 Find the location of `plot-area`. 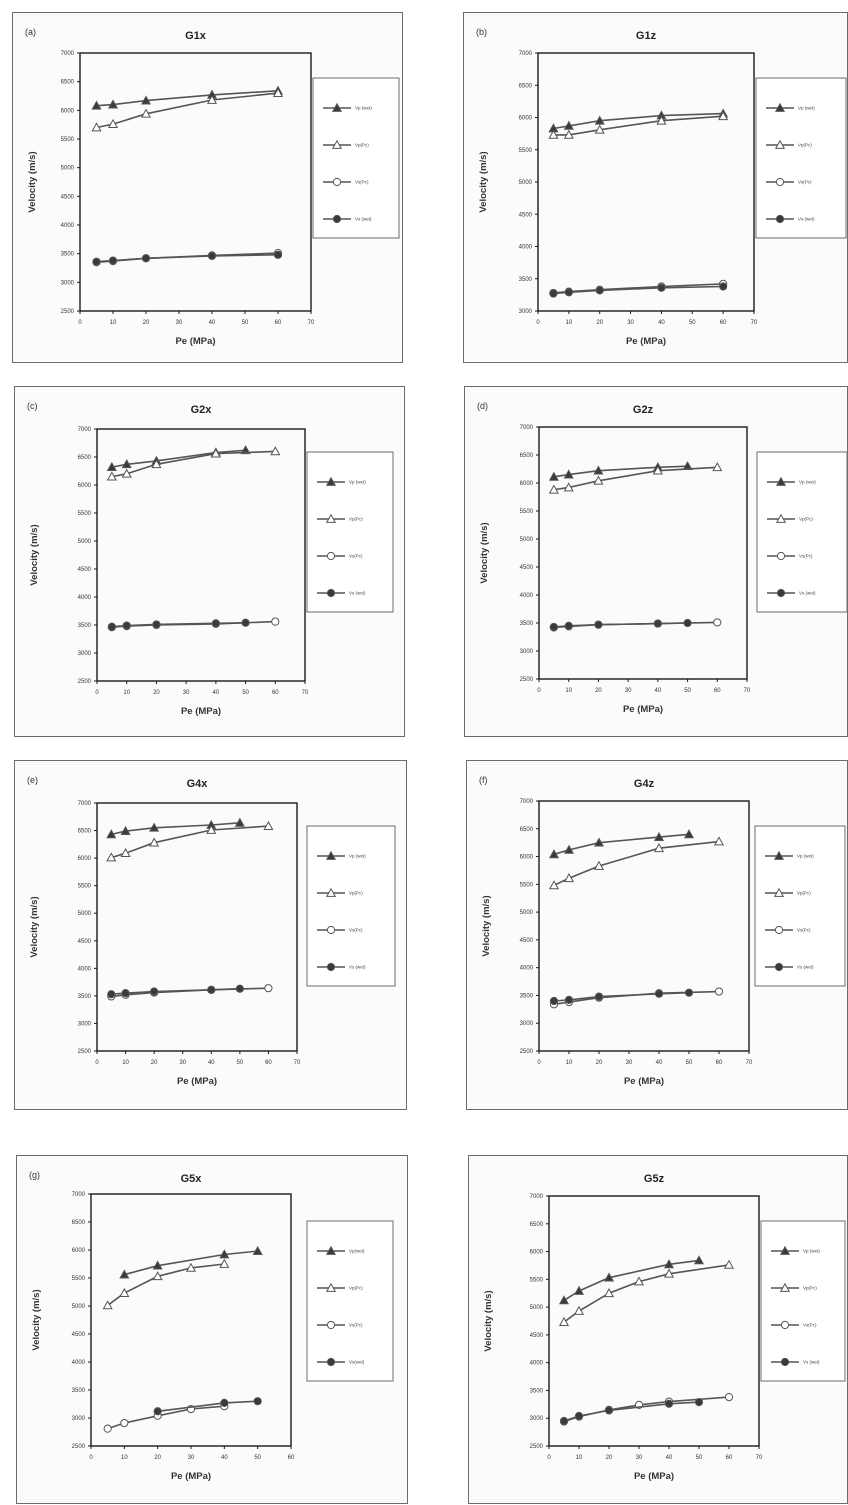

plot-area is located at coordinates (643, 553).